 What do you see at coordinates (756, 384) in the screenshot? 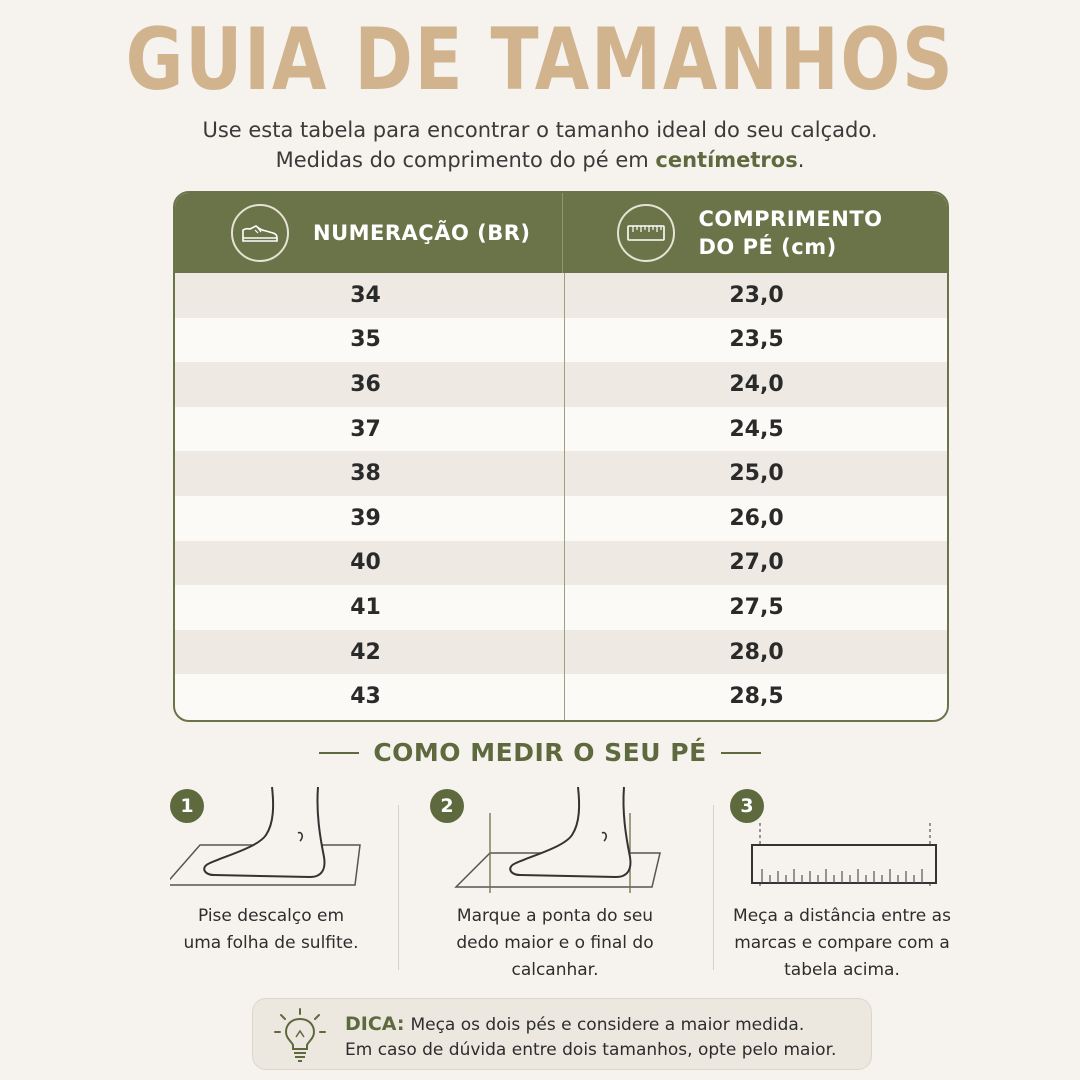
I see `length-cell: 24,0` at bounding box center [756, 384].